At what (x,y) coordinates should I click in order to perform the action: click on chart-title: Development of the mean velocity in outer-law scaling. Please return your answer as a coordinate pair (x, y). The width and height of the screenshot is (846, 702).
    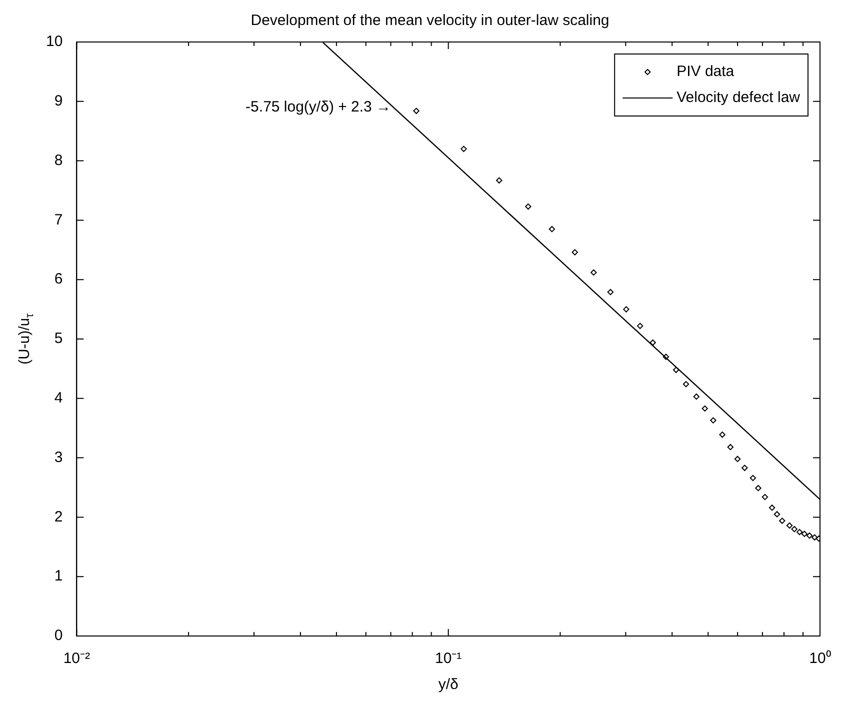
    Looking at the image, I should click on (430, 21).